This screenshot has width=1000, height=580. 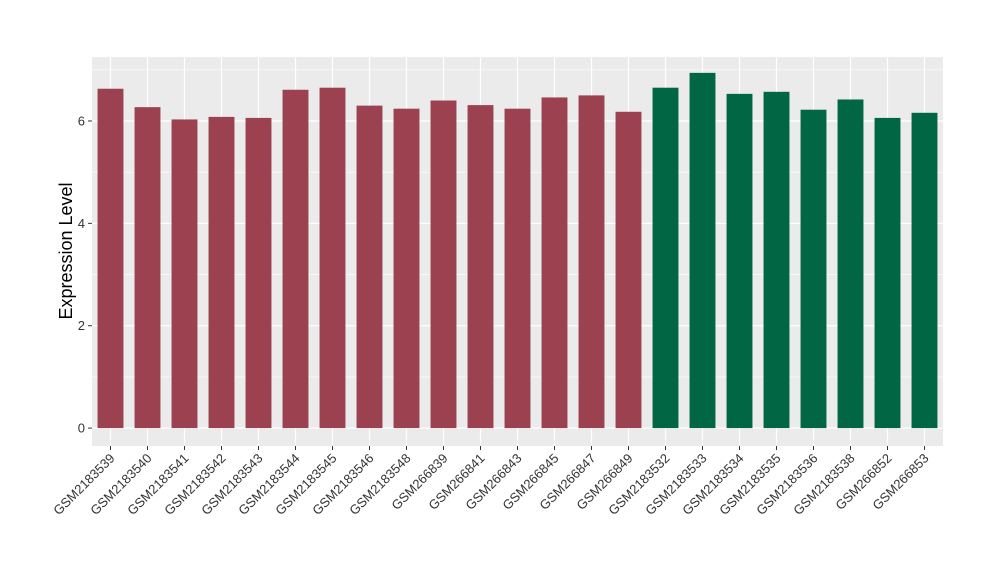 I want to click on y-axis-title: Expression Level, so click(x=66, y=250).